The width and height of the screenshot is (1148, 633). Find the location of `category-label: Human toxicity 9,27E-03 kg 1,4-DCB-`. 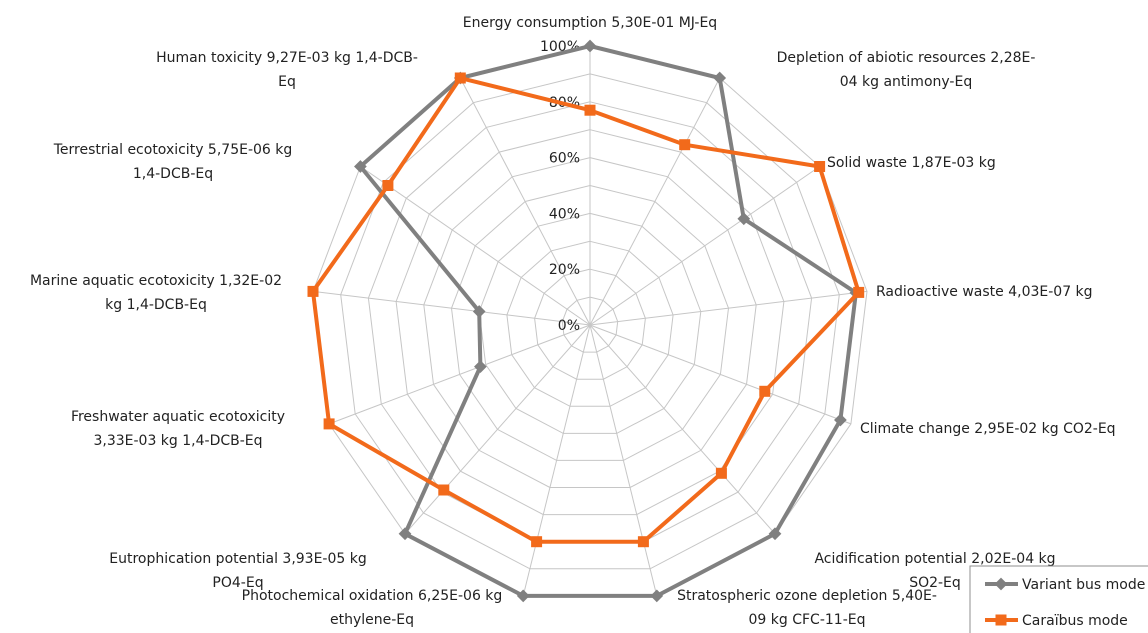

category-label: Human toxicity 9,27E-03 kg 1,4-DCB- is located at coordinates (287, 58).